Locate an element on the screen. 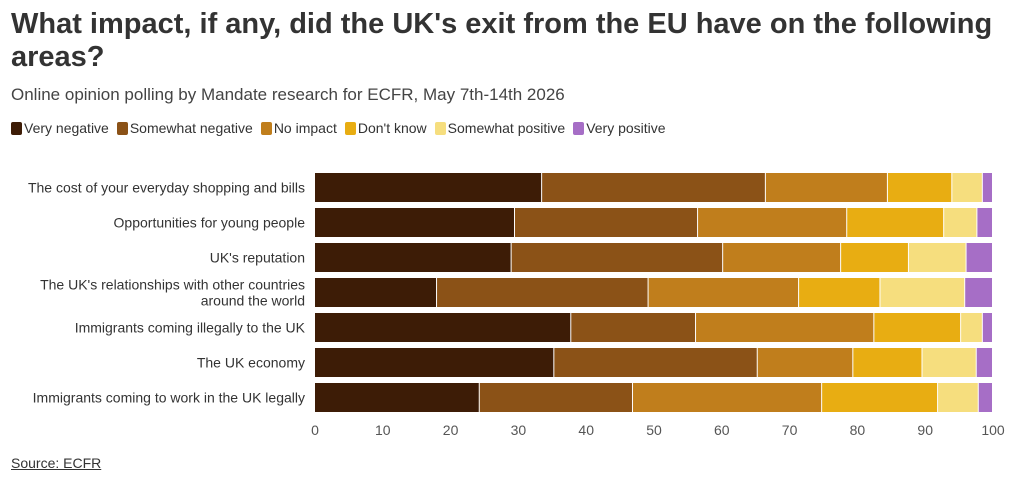 This screenshot has width=1020, height=483. x-tick-label: 100 is located at coordinates (993, 430).